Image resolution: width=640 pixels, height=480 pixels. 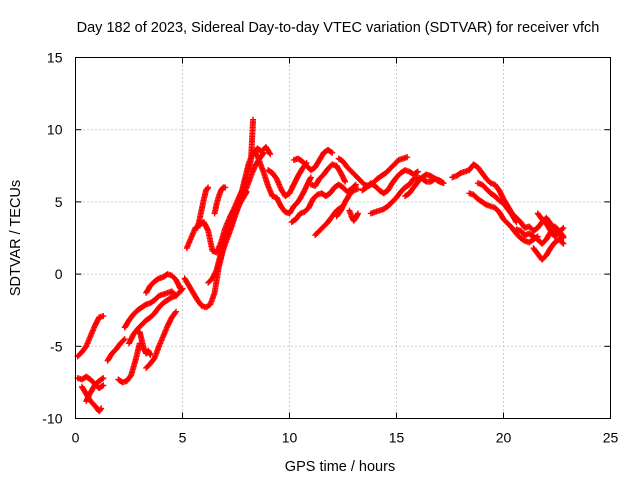 What do you see at coordinates (397, 438) in the screenshot?
I see `x-tick-label: 15` at bounding box center [397, 438].